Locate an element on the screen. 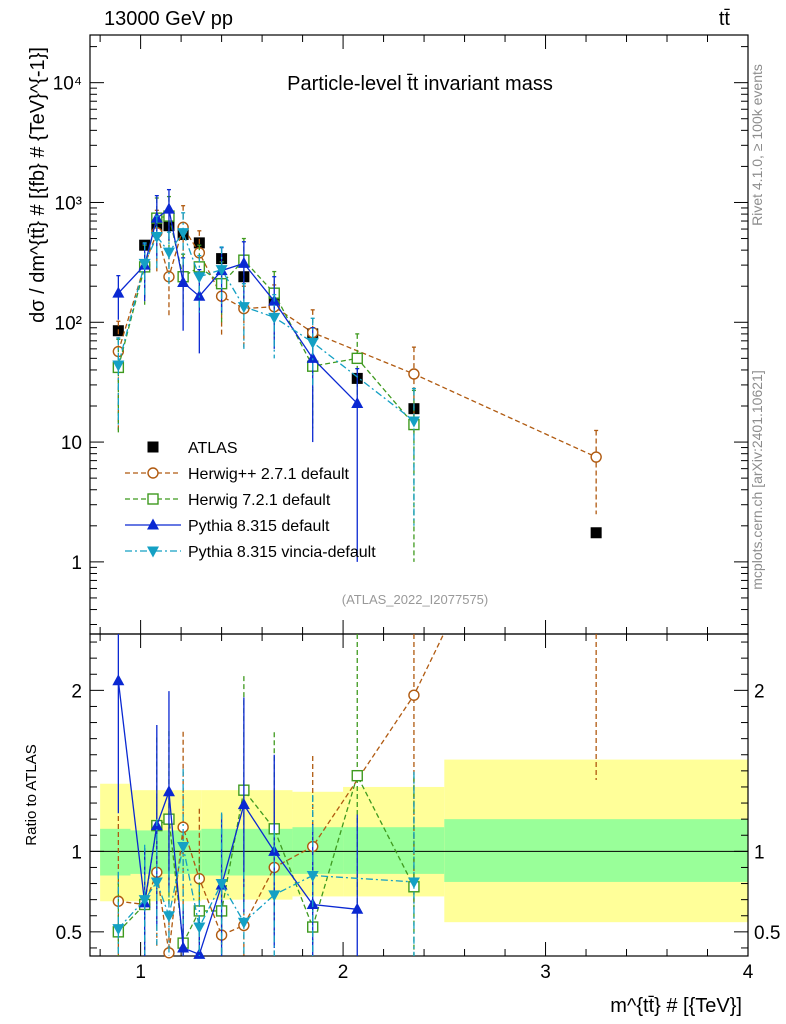 The height and width of the screenshot is (1024, 786). y-tick-label: 10 is located at coordinates (71, 443).